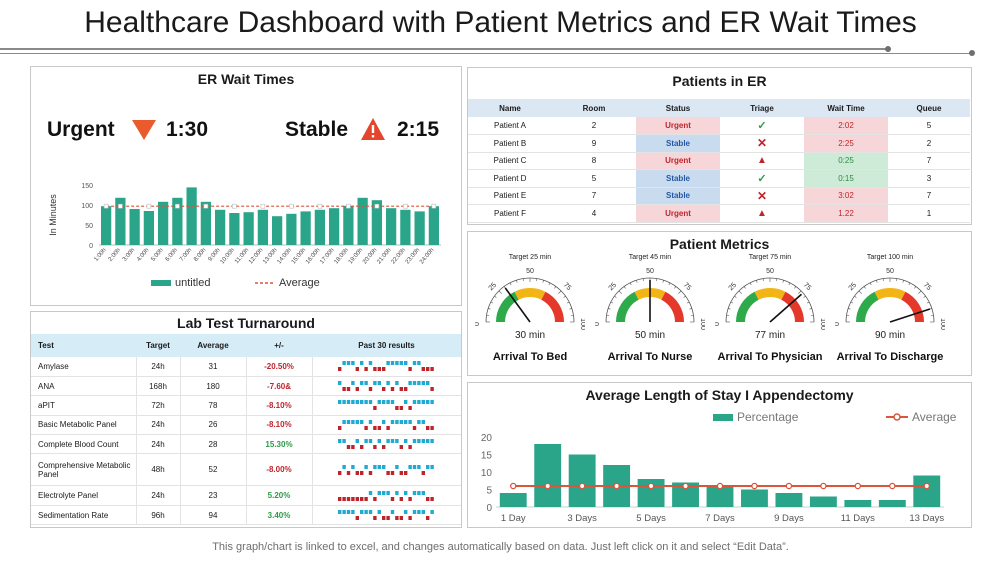  What do you see at coordinates (510, 108) in the screenshot?
I see `er-col-name: Name` at bounding box center [510, 108].